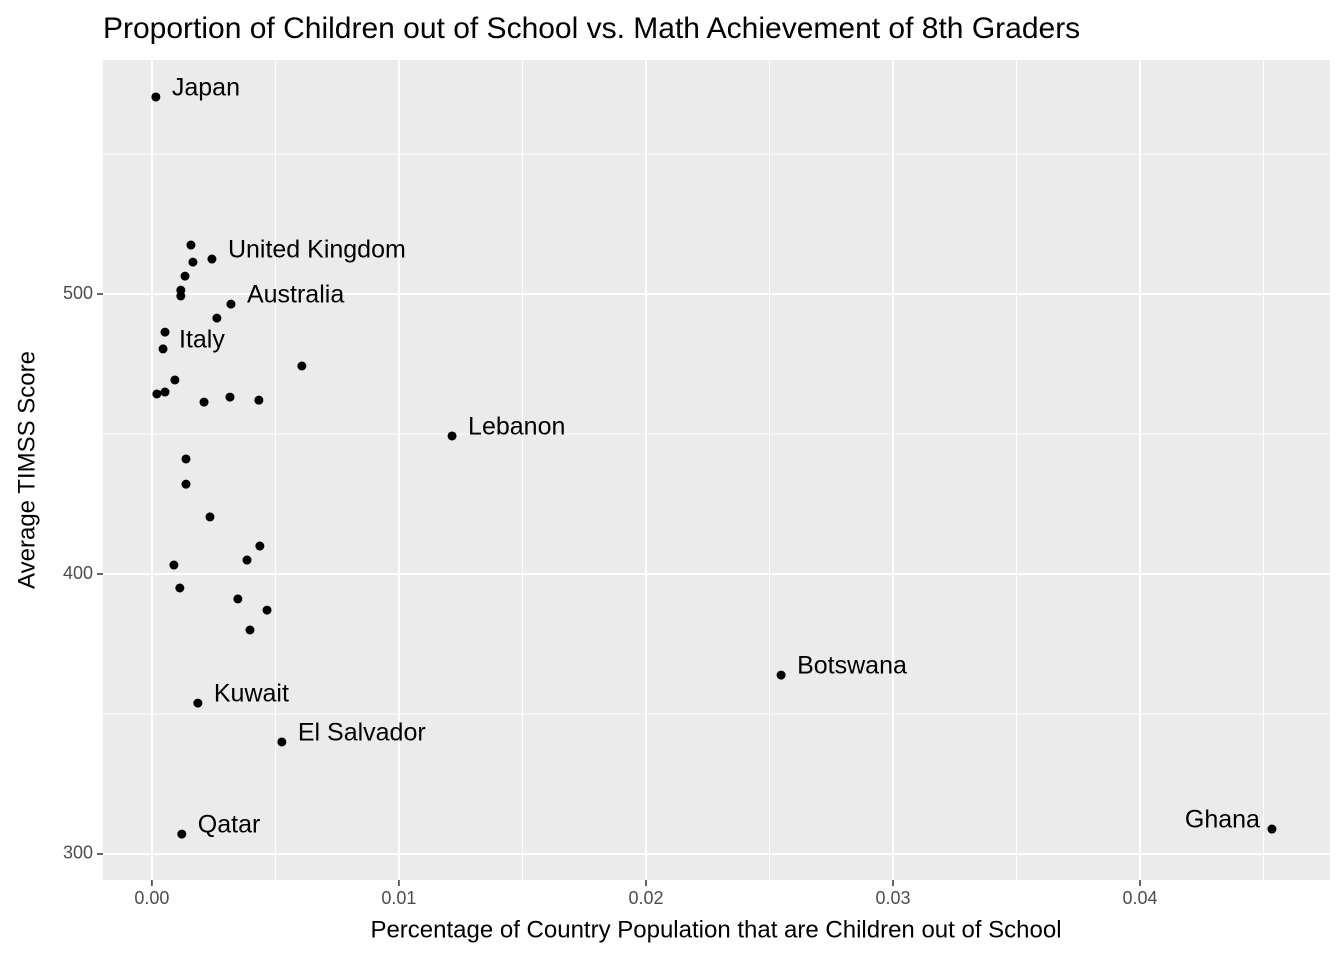 Image resolution: width=1344 pixels, height=960 pixels. I want to click on point-label: Qatar, so click(229, 825).